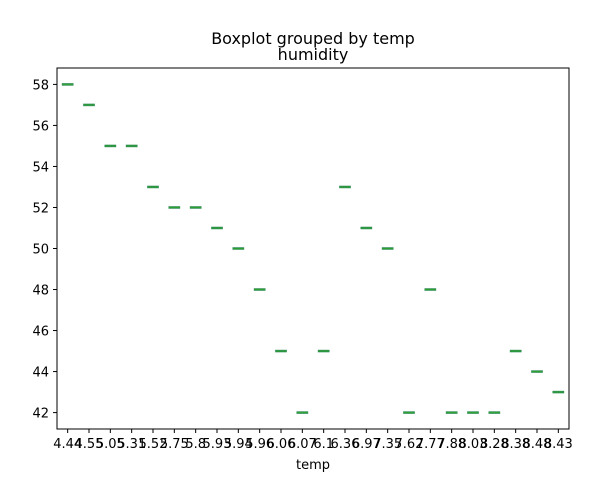 This screenshot has width=604, height=501. I want to click on y-tick-label: 46, so click(40, 332).